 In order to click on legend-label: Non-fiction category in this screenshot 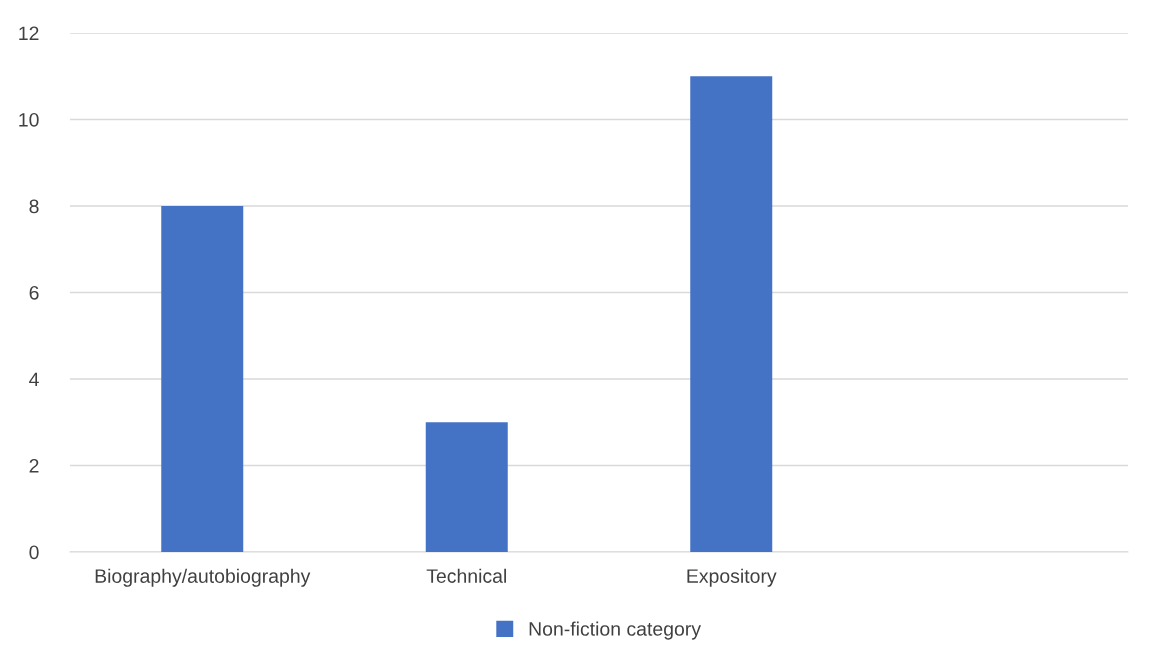, I will do `click(615, 630)`.